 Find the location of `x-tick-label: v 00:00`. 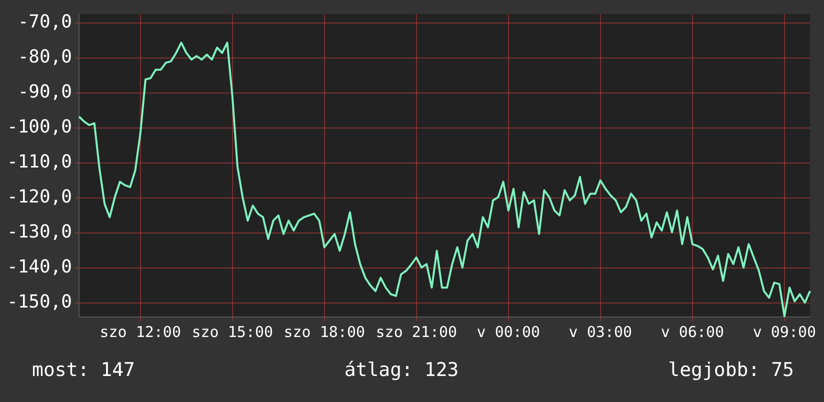

x-tick-label: v 00:00 is located at coordinates (508, 331).